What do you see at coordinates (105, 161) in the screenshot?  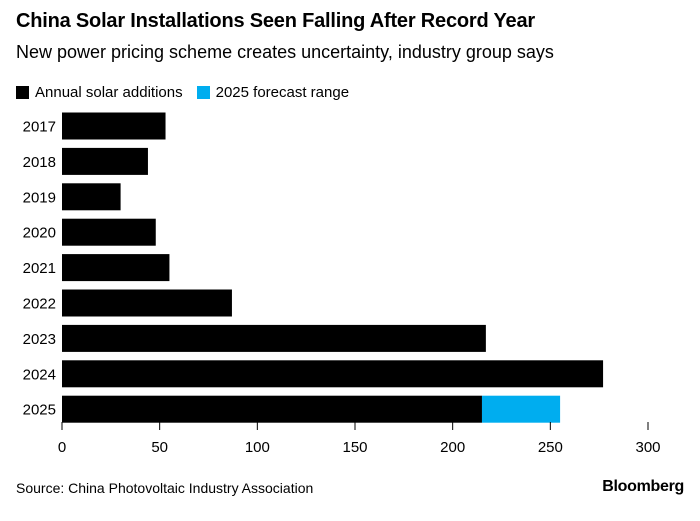 I see `bar-annual-2018` at bounding box center [105, 161].